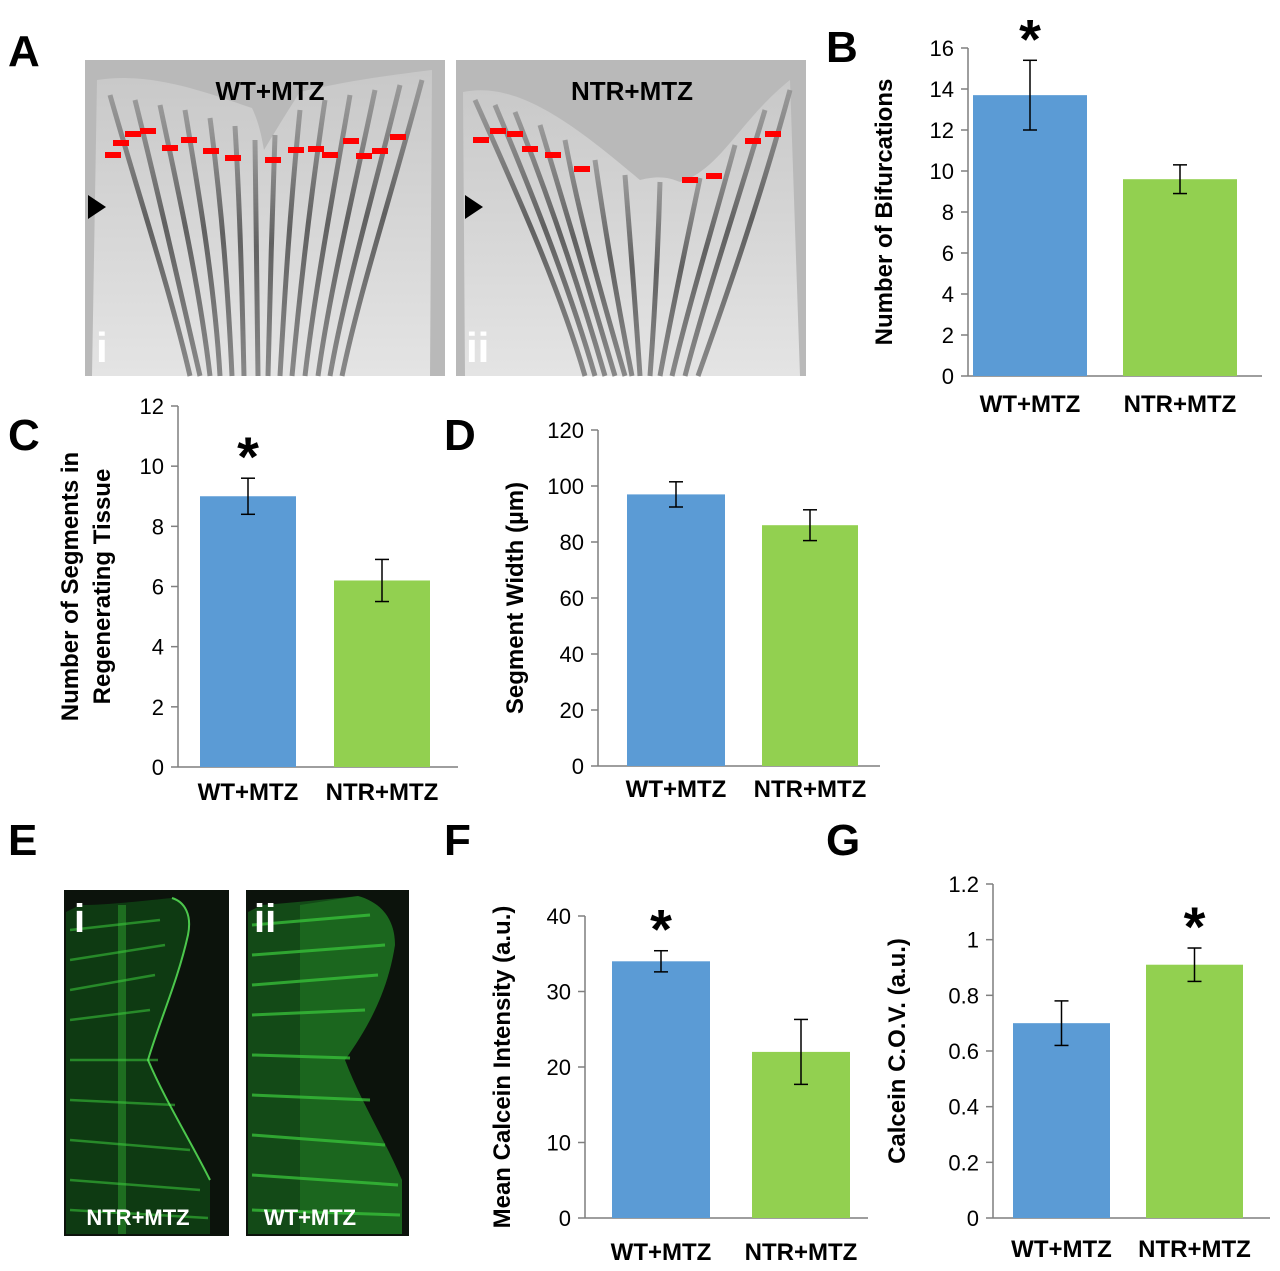 Image resolution: width=1280 pixels, height=1271 pixels. What do you see at coordinates (565, 486) in the screenshot?
I see `y-tick-label: 100` at bounding box center [565, 486].